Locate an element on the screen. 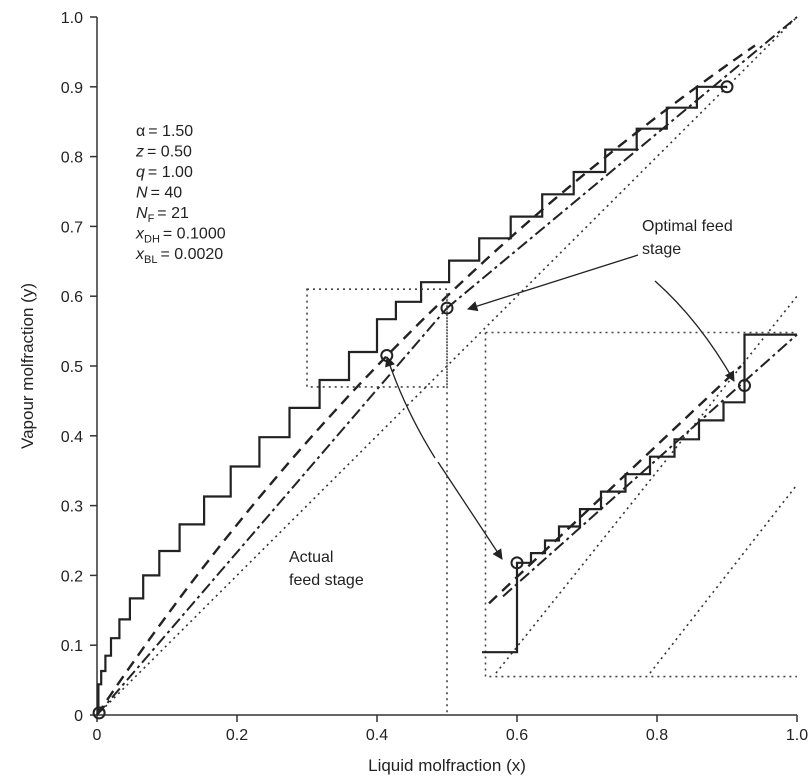  parameter-value: = 0.50 is located at coordinates (169, 152).